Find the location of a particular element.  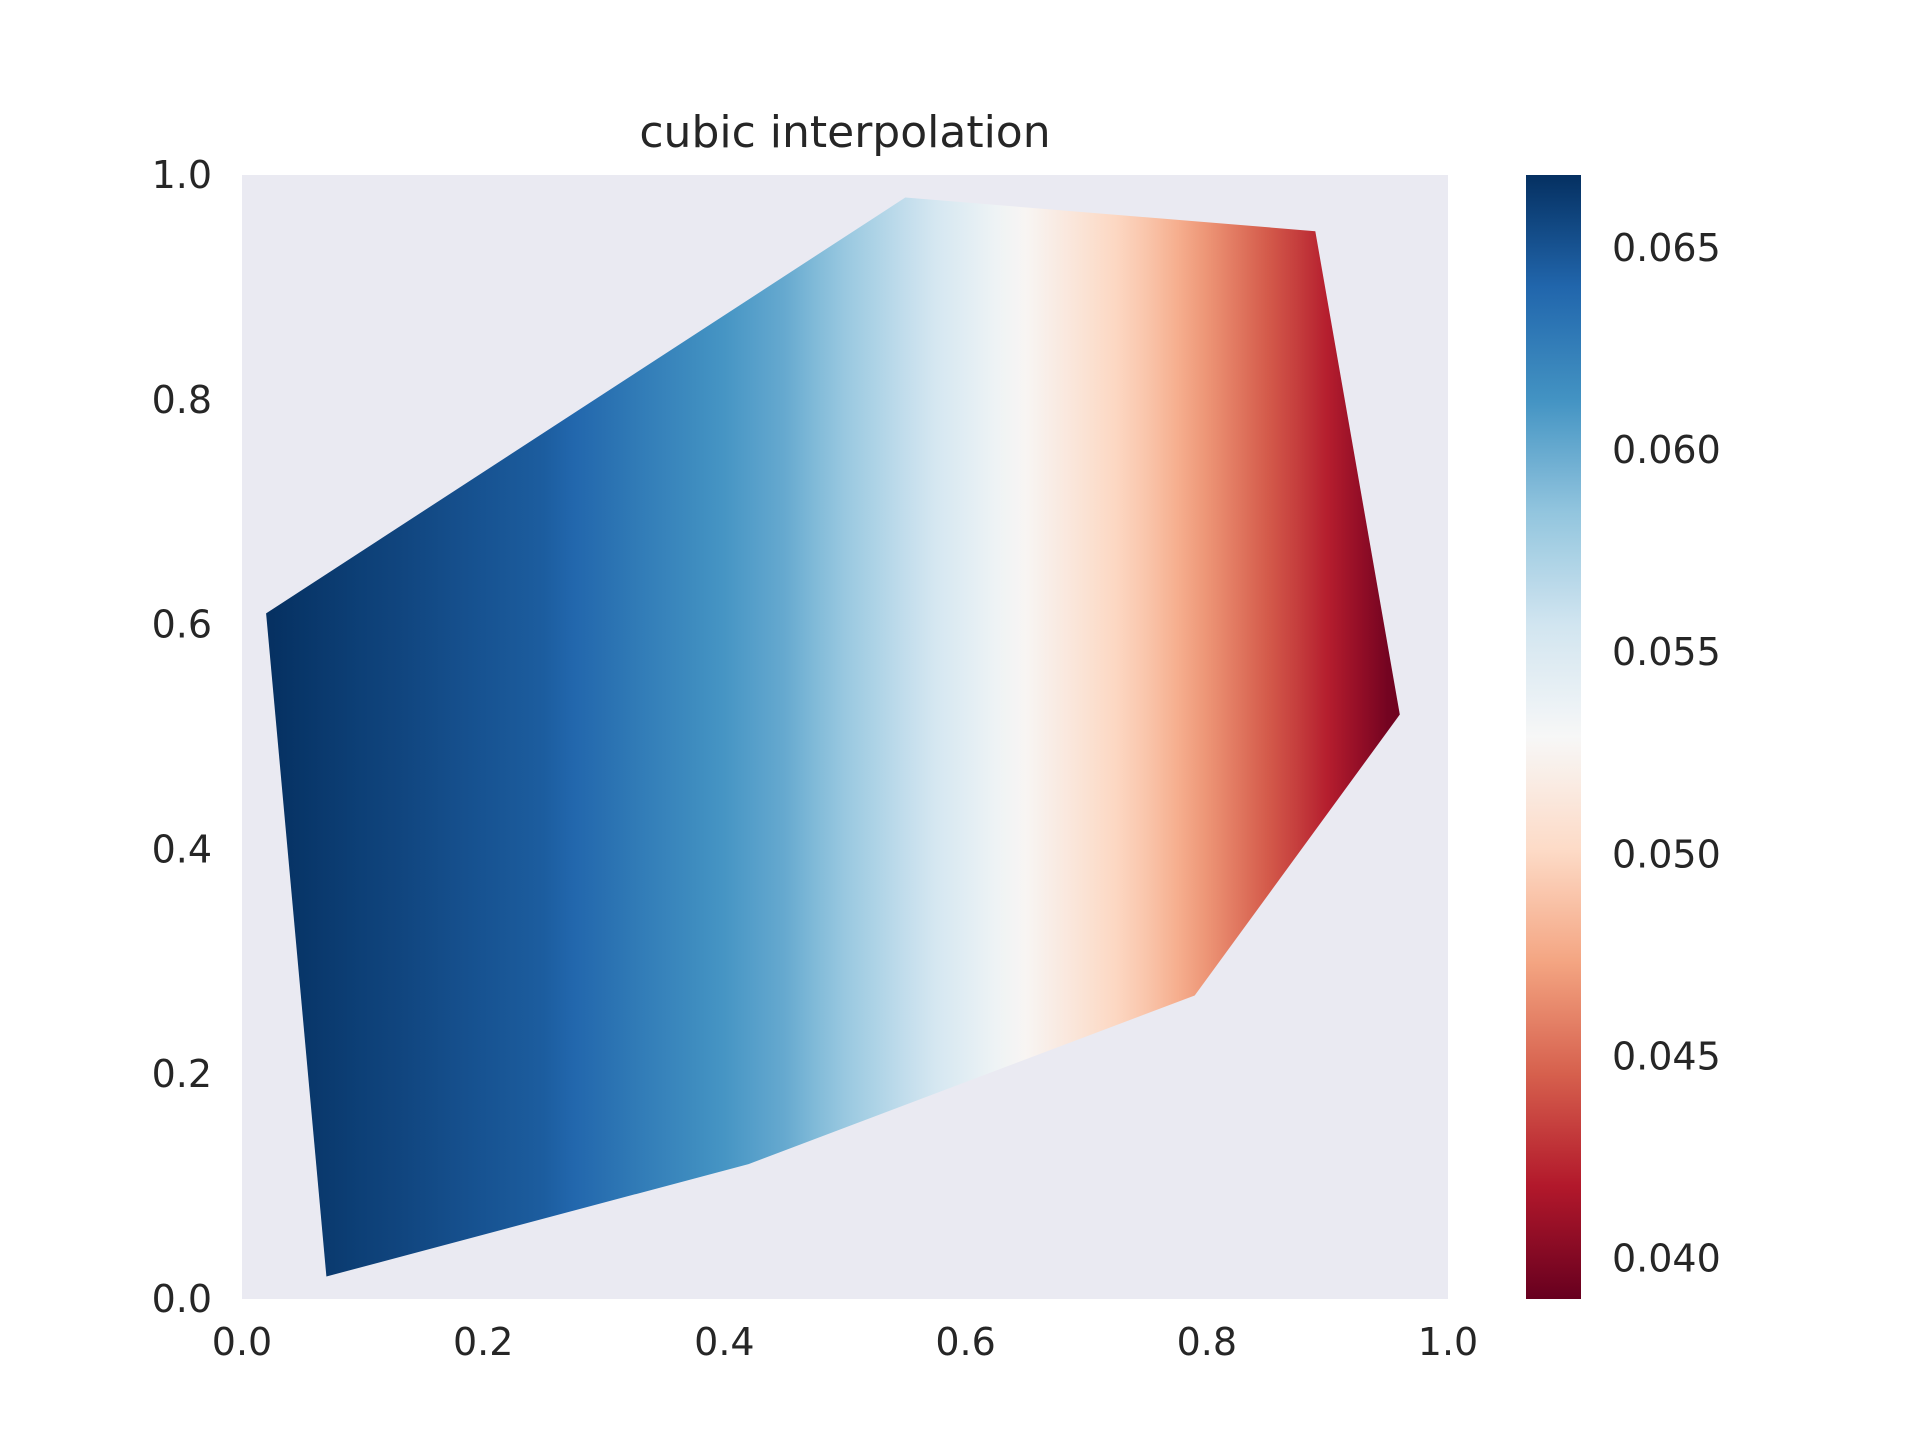

colorbar-tick-label: 0.060 is located at coordinates (1666, 450).